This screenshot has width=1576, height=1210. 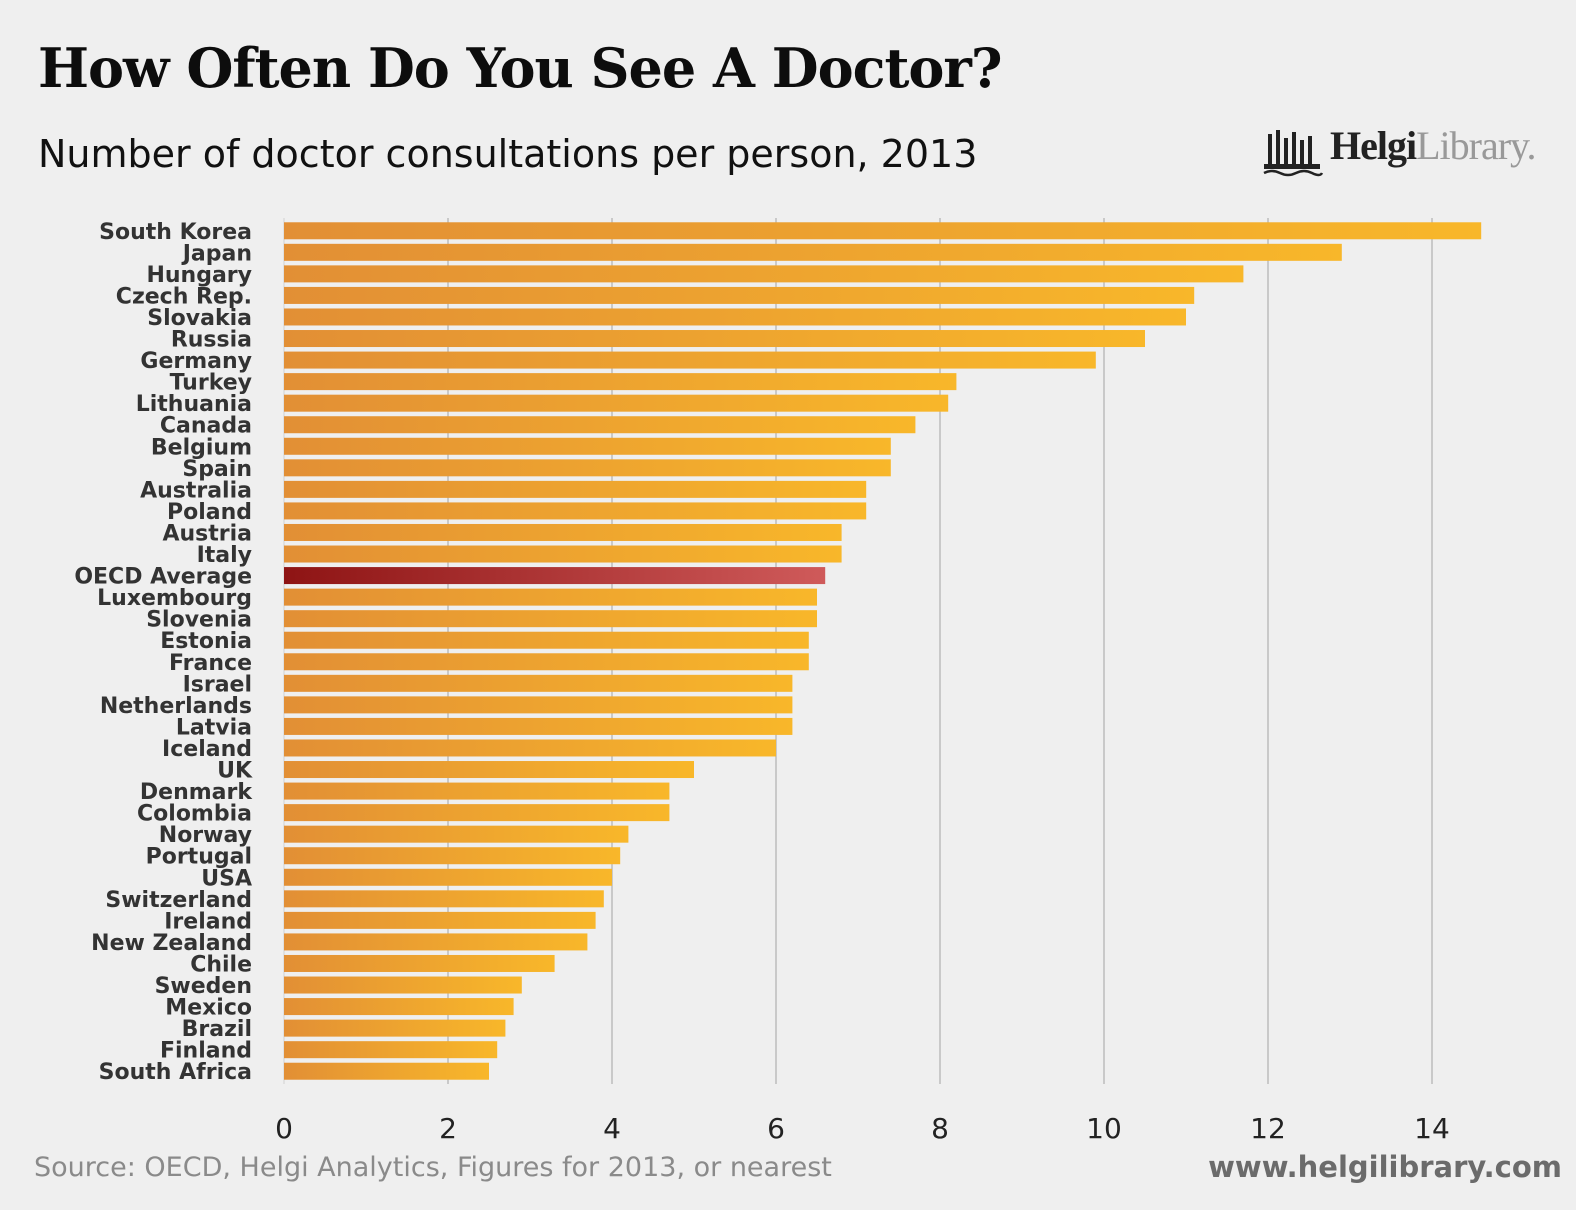 What do you see at coordinates (207, 533) in the screenshot?
I see `category-label: Austria` at bounding box center [207, 533].